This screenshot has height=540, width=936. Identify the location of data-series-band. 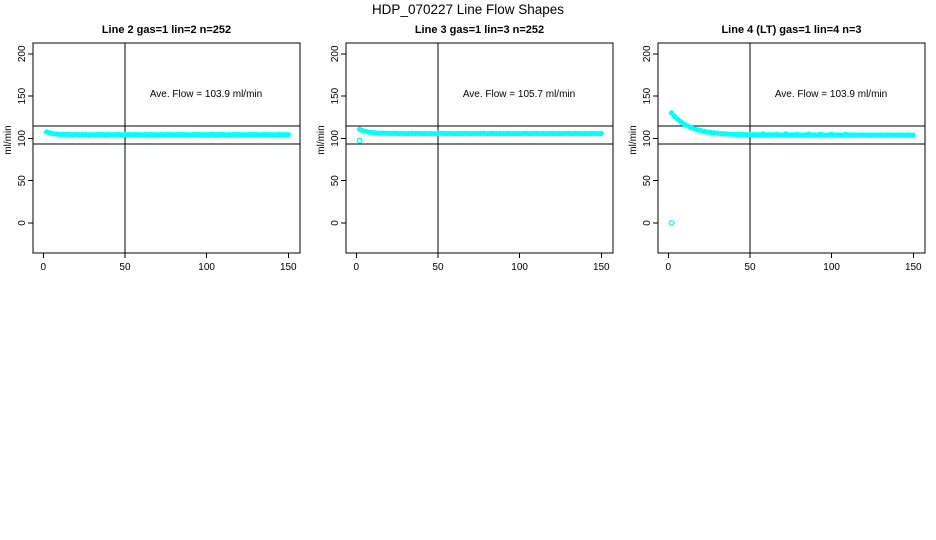
(792, 124).